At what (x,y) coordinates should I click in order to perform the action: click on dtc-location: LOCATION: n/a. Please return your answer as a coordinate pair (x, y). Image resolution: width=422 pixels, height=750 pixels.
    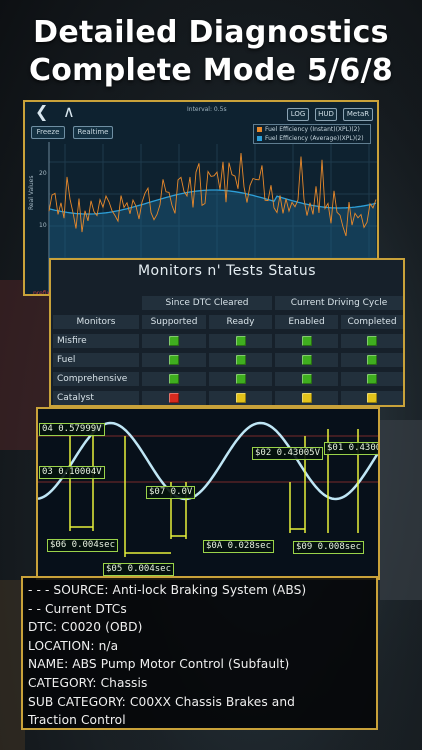
    Looking at the image, I should click on (73, 645).